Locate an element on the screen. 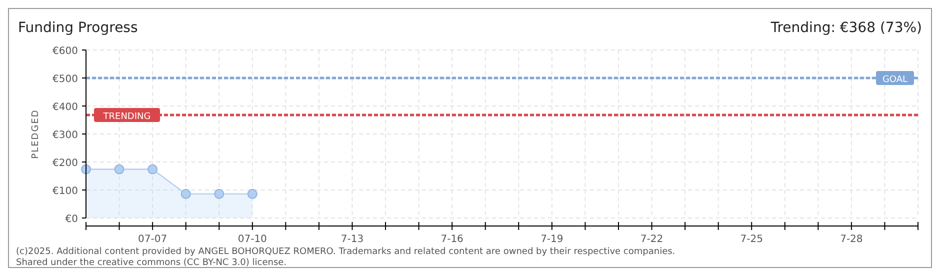 This screenshot has height=270, width=940. text: Shared under the creative commons (CC BY-NC 3.0) license. is located at coordinates (151, 263).